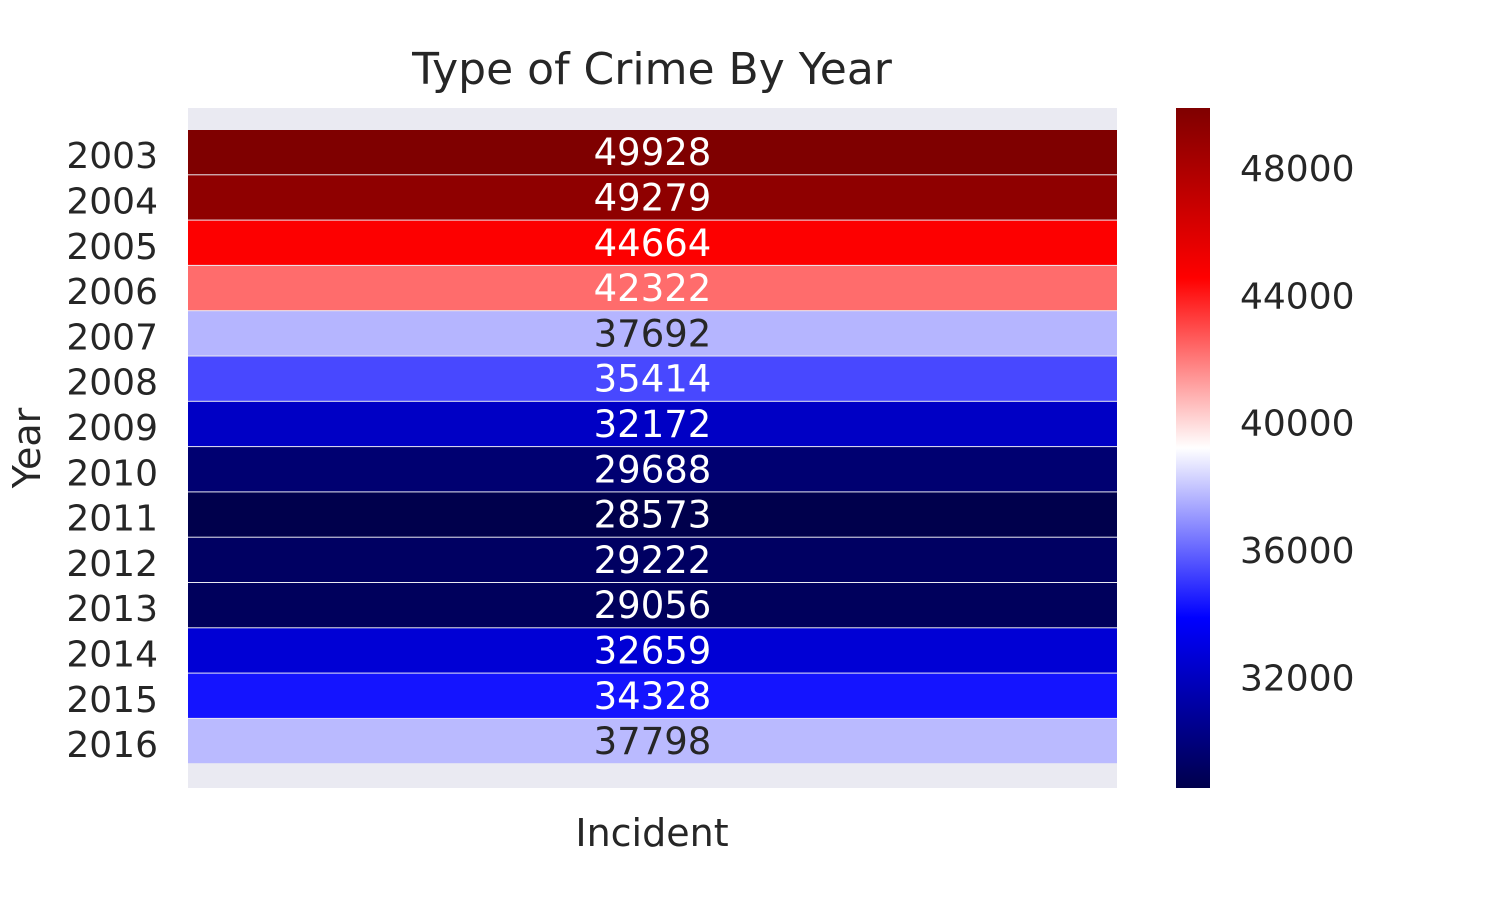  I want to click on heatmap-cell-2014, so click(652, 650).